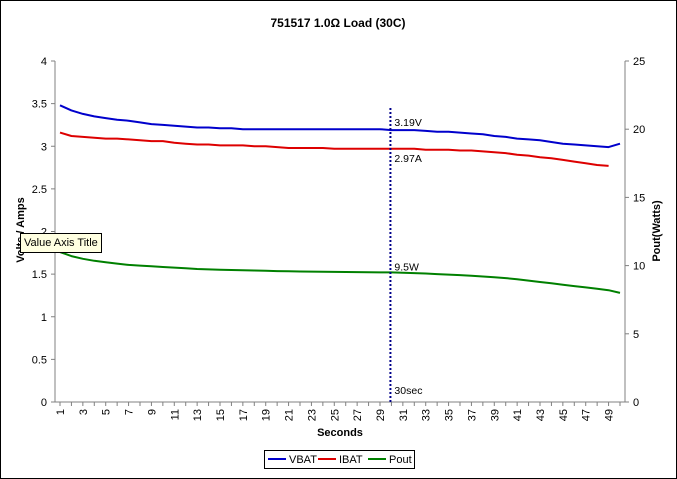 The height and width of the screenshot is (479, 677). I want to click on x-tick-label: 49, so click(610, 415).